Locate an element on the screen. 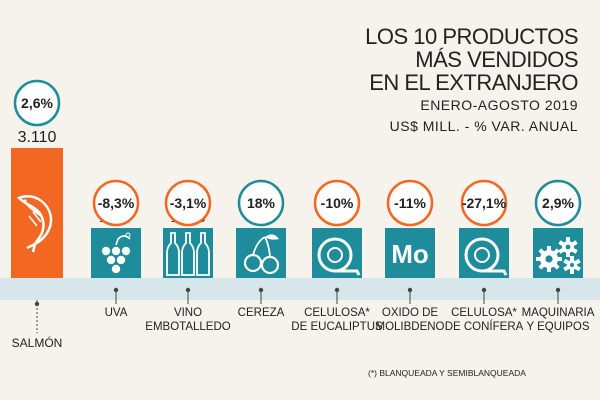 The width and height of the screenshot is (600, 400). category-label-3-0: CEREZA is located at coordinates (261, 313).